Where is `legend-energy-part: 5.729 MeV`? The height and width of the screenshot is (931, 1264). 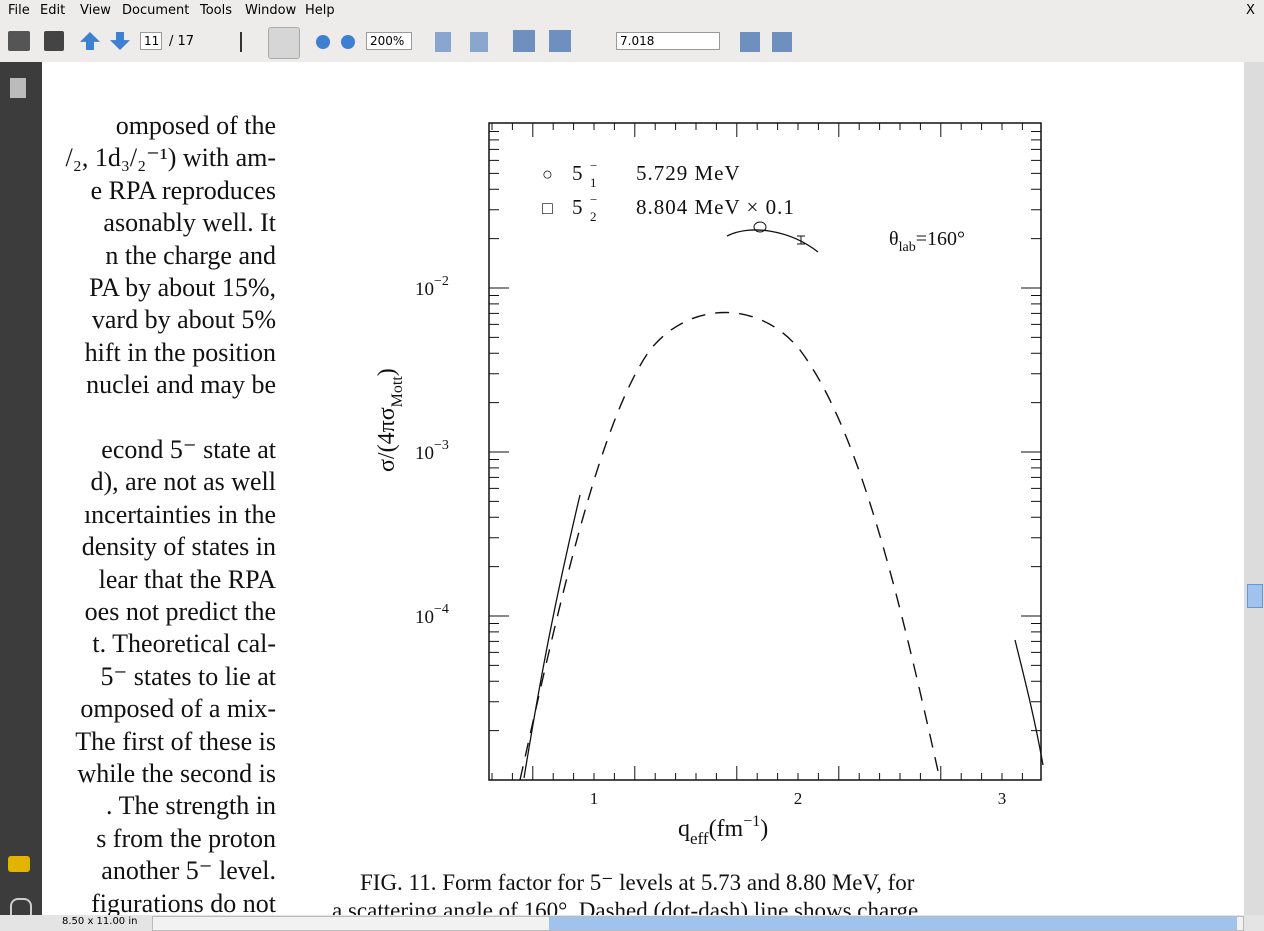 legend-energy-part: 5.729 MeV is located at coordinates (688, 173).